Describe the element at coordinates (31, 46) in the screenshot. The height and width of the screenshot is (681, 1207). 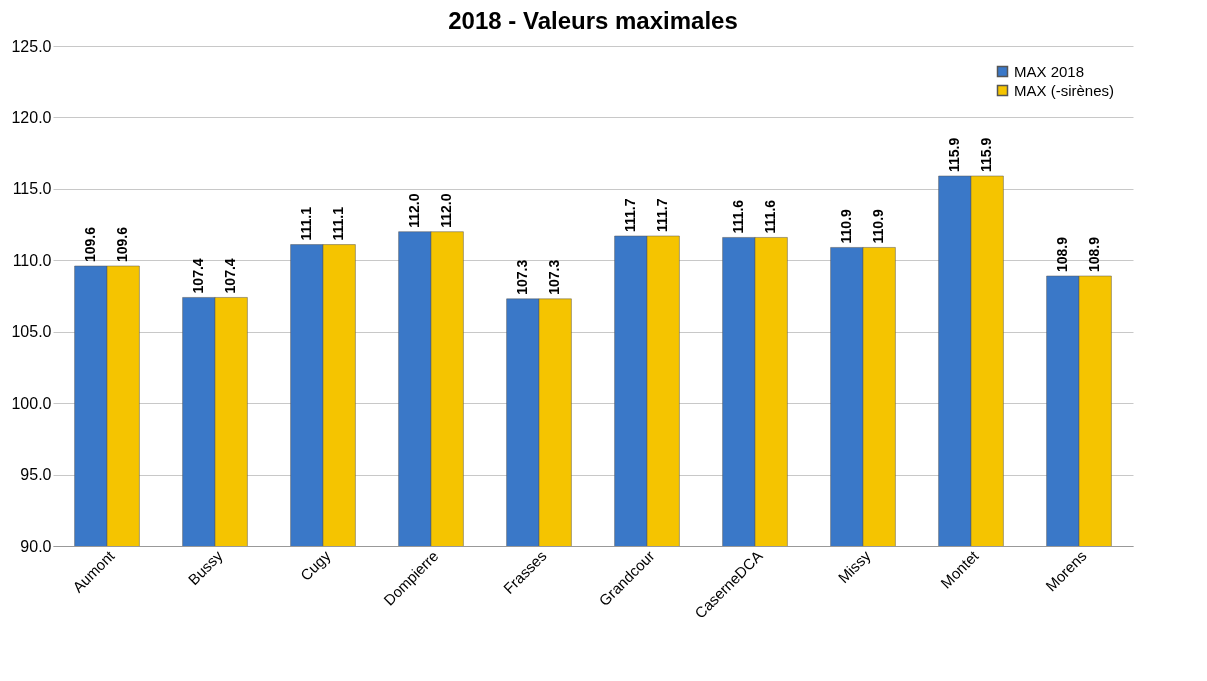
I see `y-tick-label: 125.0` at that location.